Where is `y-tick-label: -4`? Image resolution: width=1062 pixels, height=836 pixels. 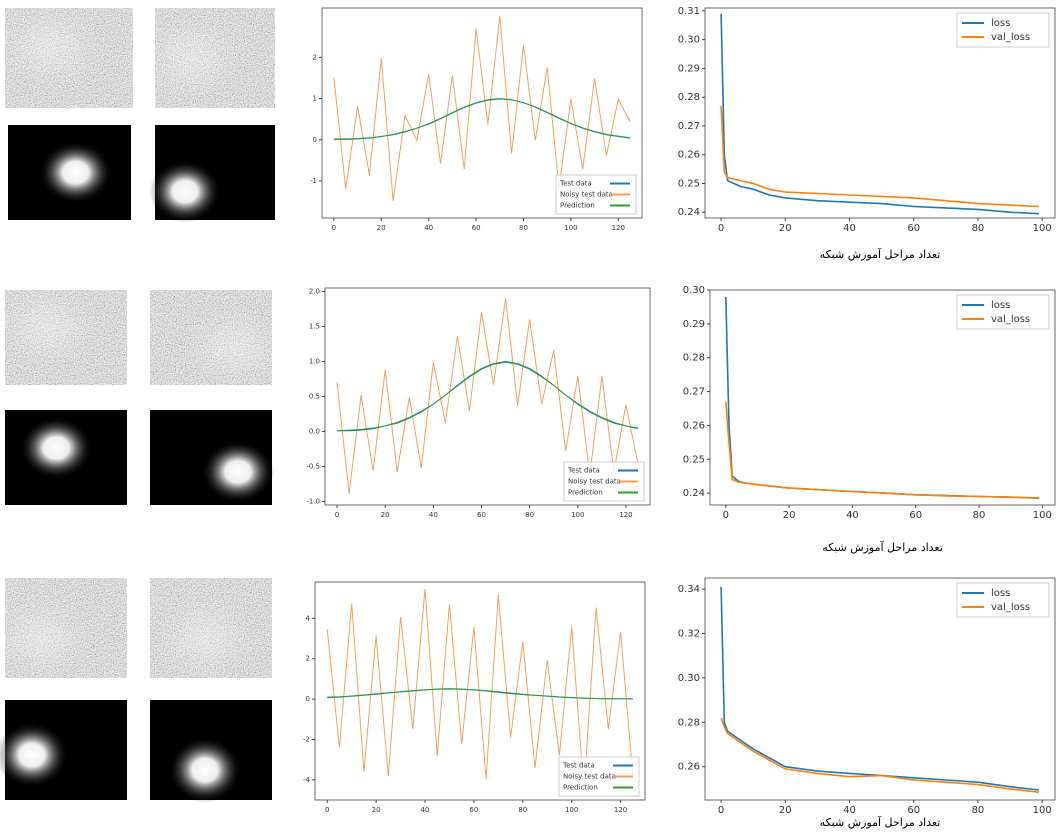 y-tick-label: -4 is located at coordinates (307, 780).